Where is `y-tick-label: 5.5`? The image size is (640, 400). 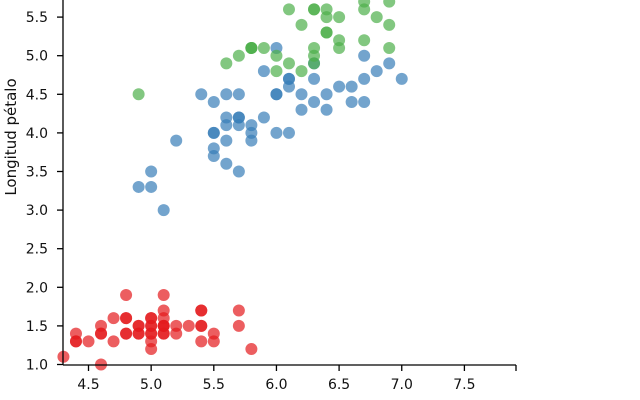
y-tick-label: 5.5 is located at coordinates (37, 18).